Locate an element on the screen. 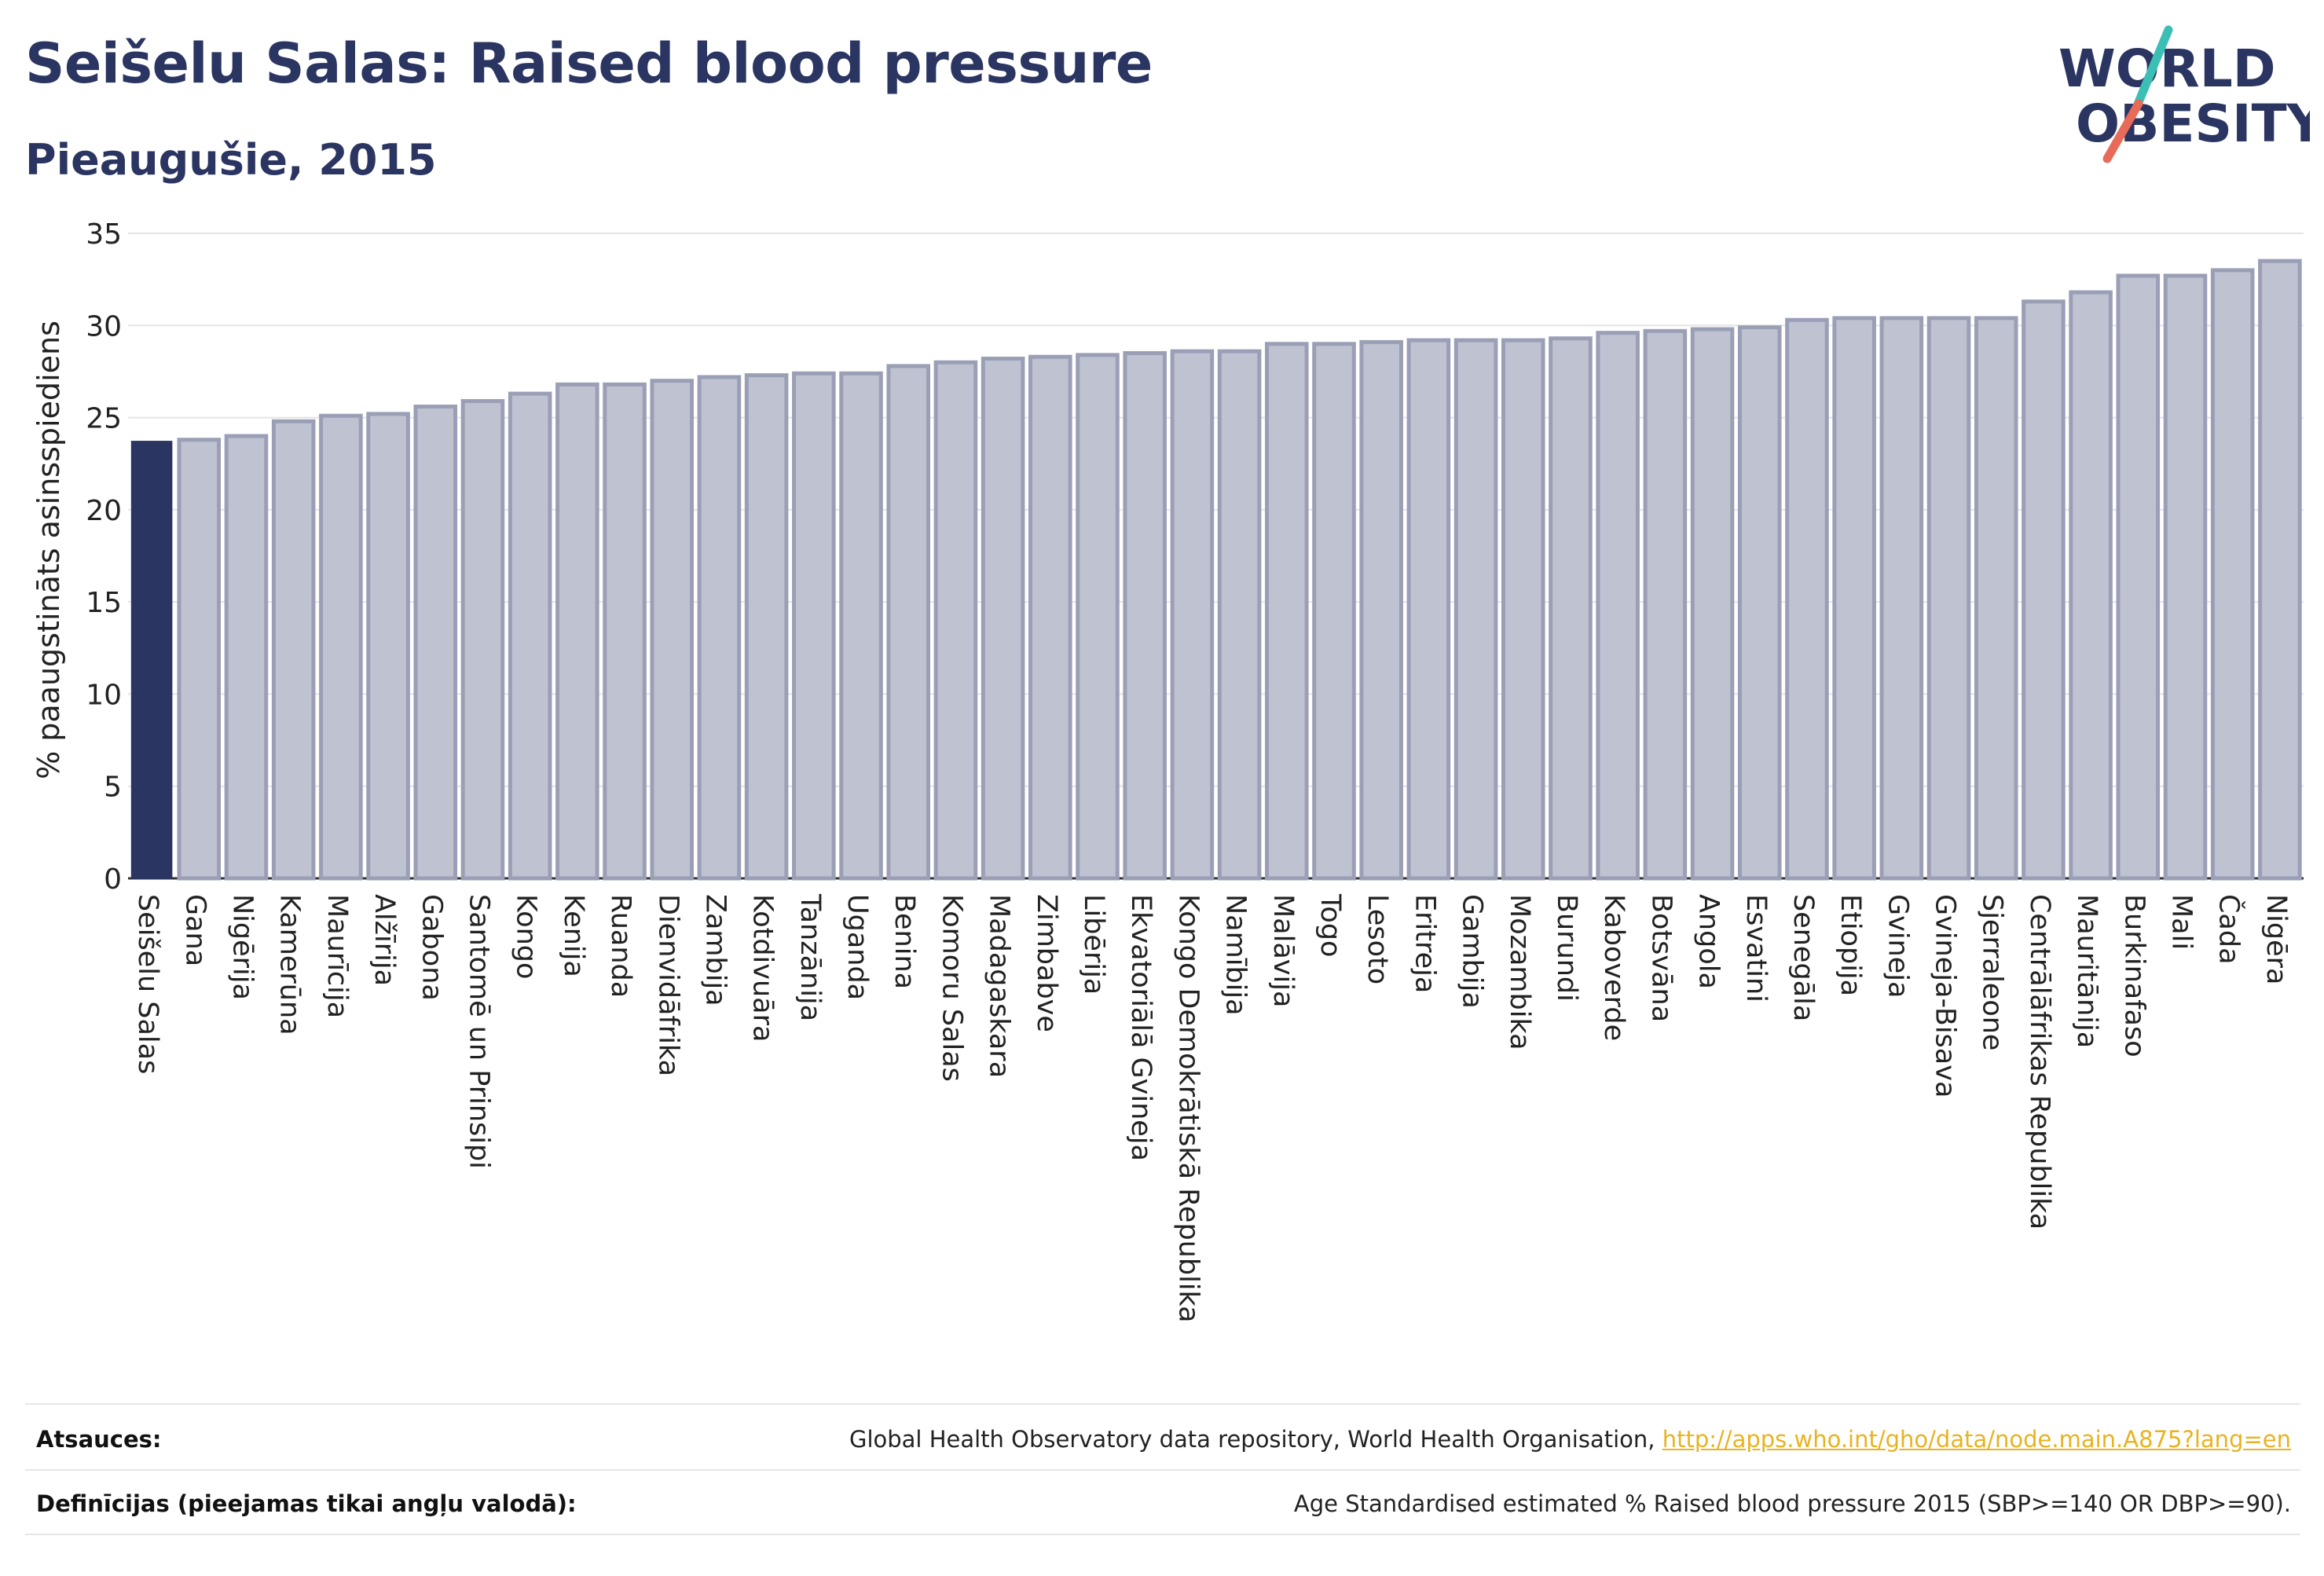  logo-slash-coral is located at coordinates (2122, 131).